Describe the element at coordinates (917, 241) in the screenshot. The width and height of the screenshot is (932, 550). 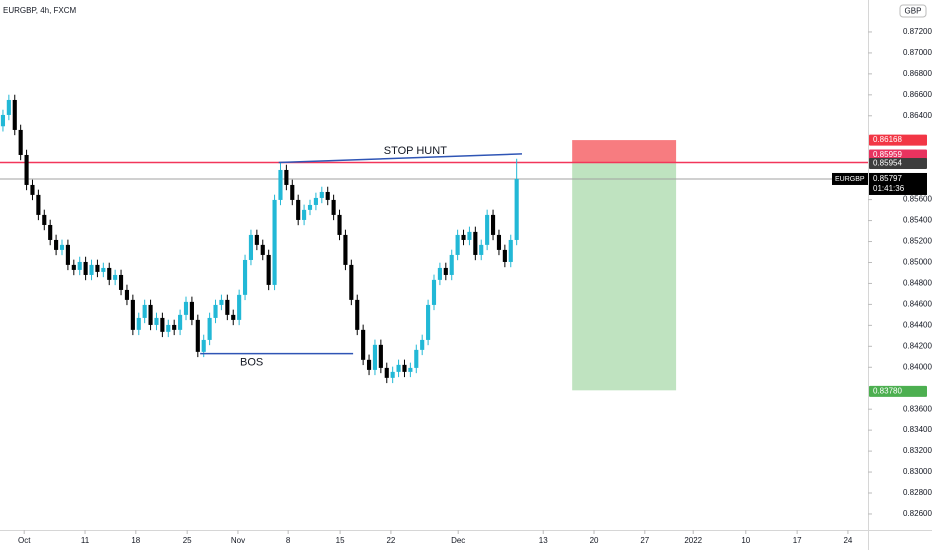
I see `y-tick-label: 0.85200` at that location.